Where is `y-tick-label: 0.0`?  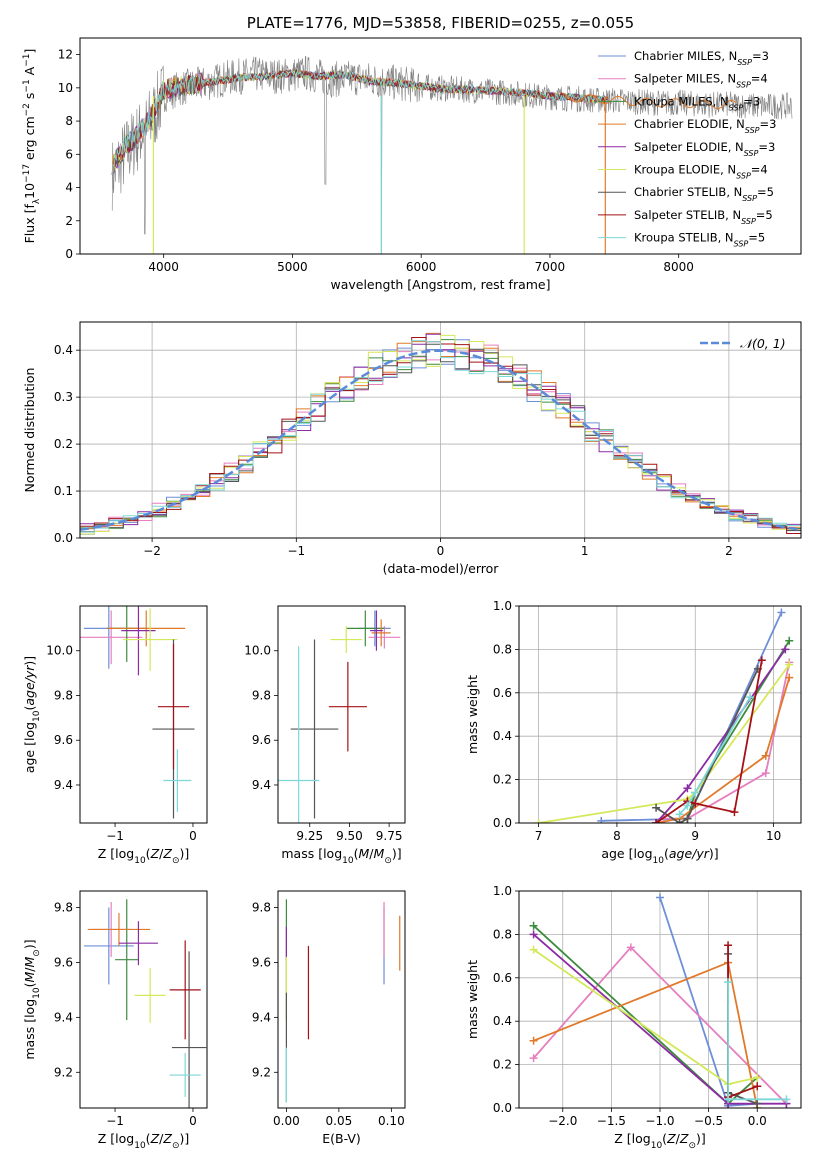 y-tick-label: 0.0 is located at coordinates (502, 823).